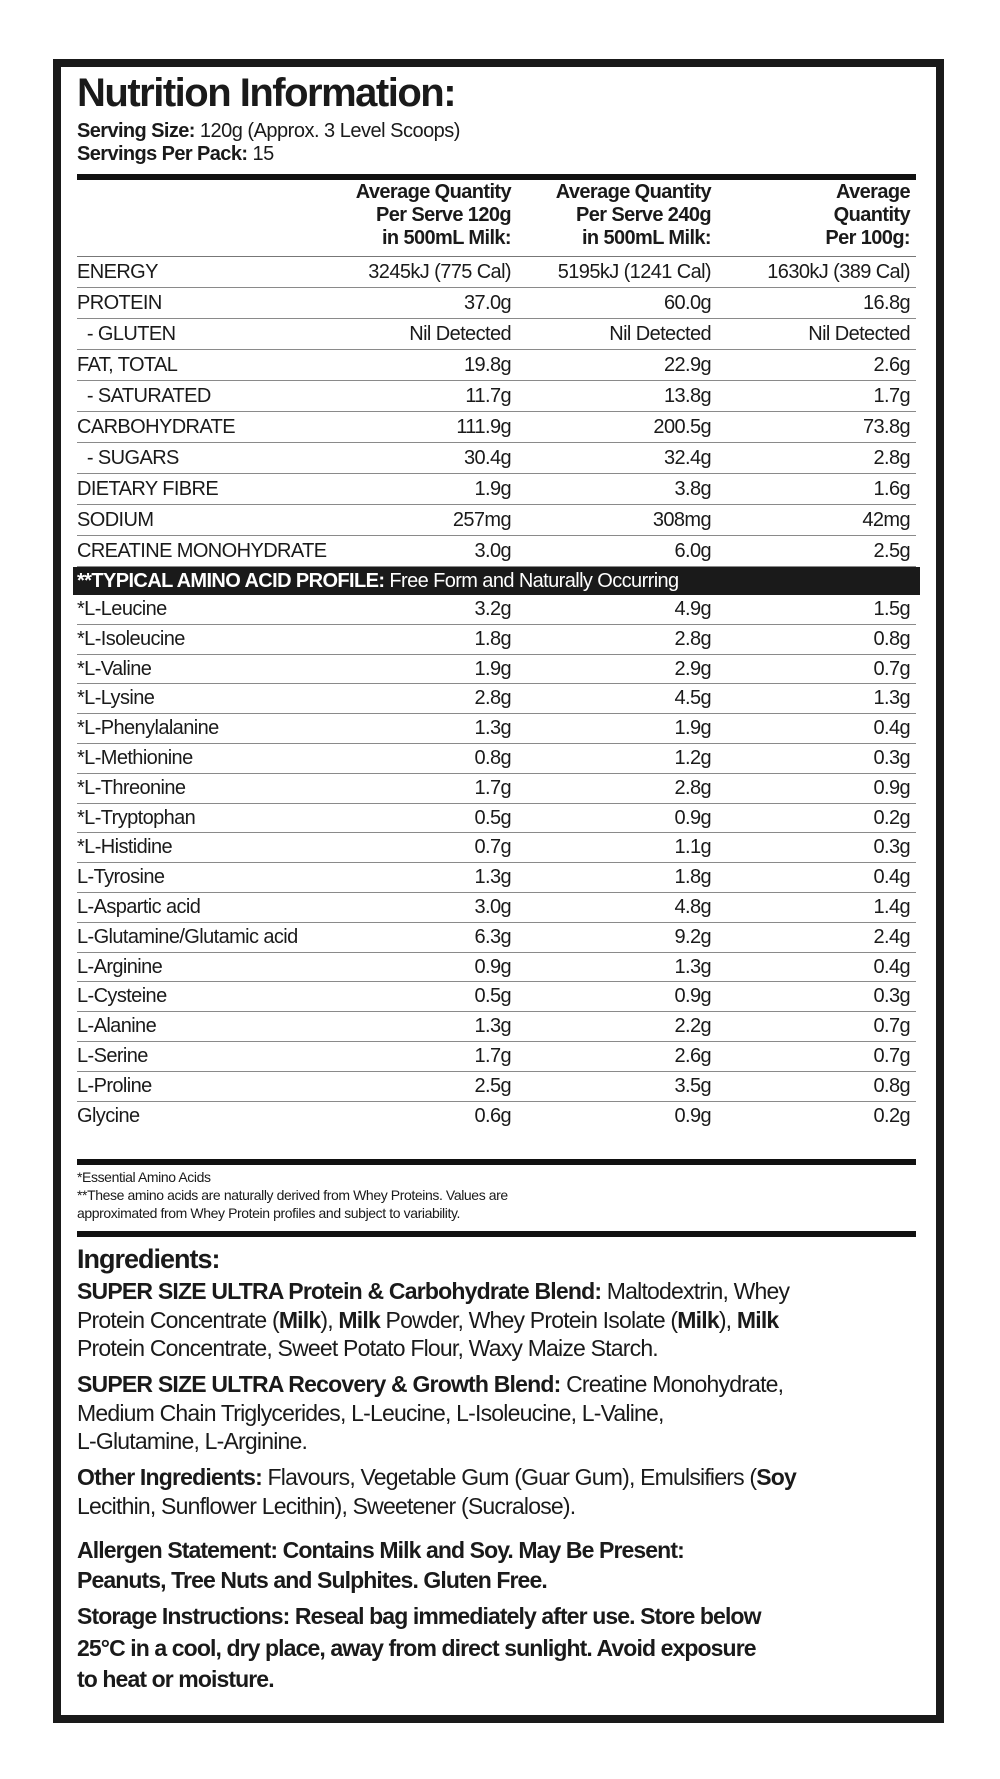  Describe the element at coordinates (692, 1085) in the screenshot. I see `row-value: 3.5g` at that location.